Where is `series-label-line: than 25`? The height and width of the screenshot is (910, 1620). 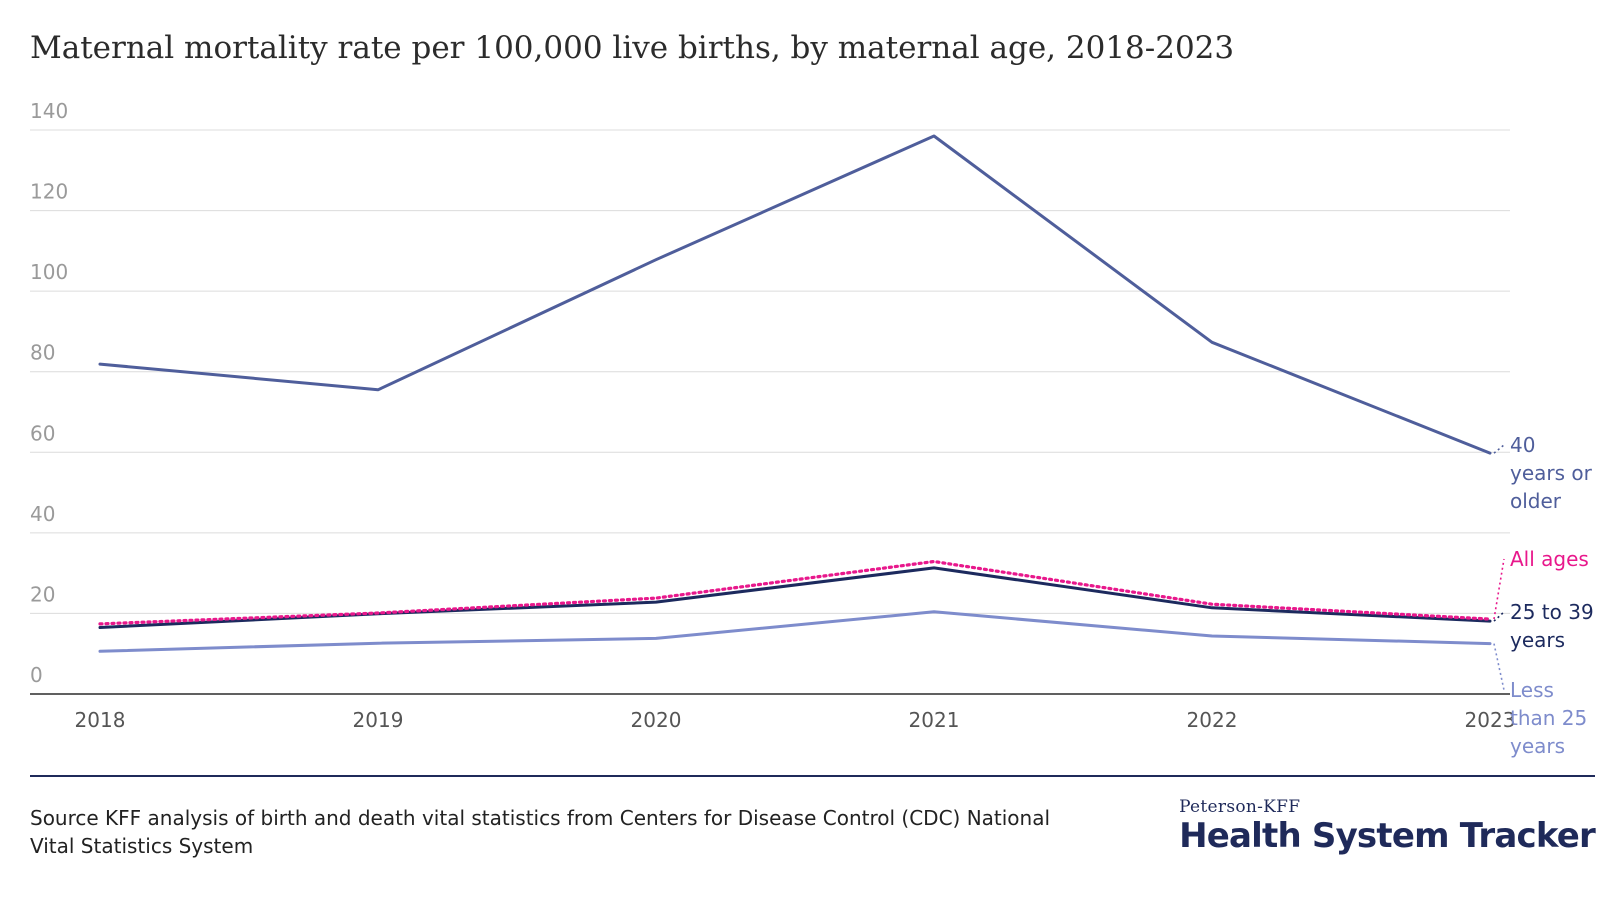
series-label-line: than 25 is located at coordinates (1548, 718).